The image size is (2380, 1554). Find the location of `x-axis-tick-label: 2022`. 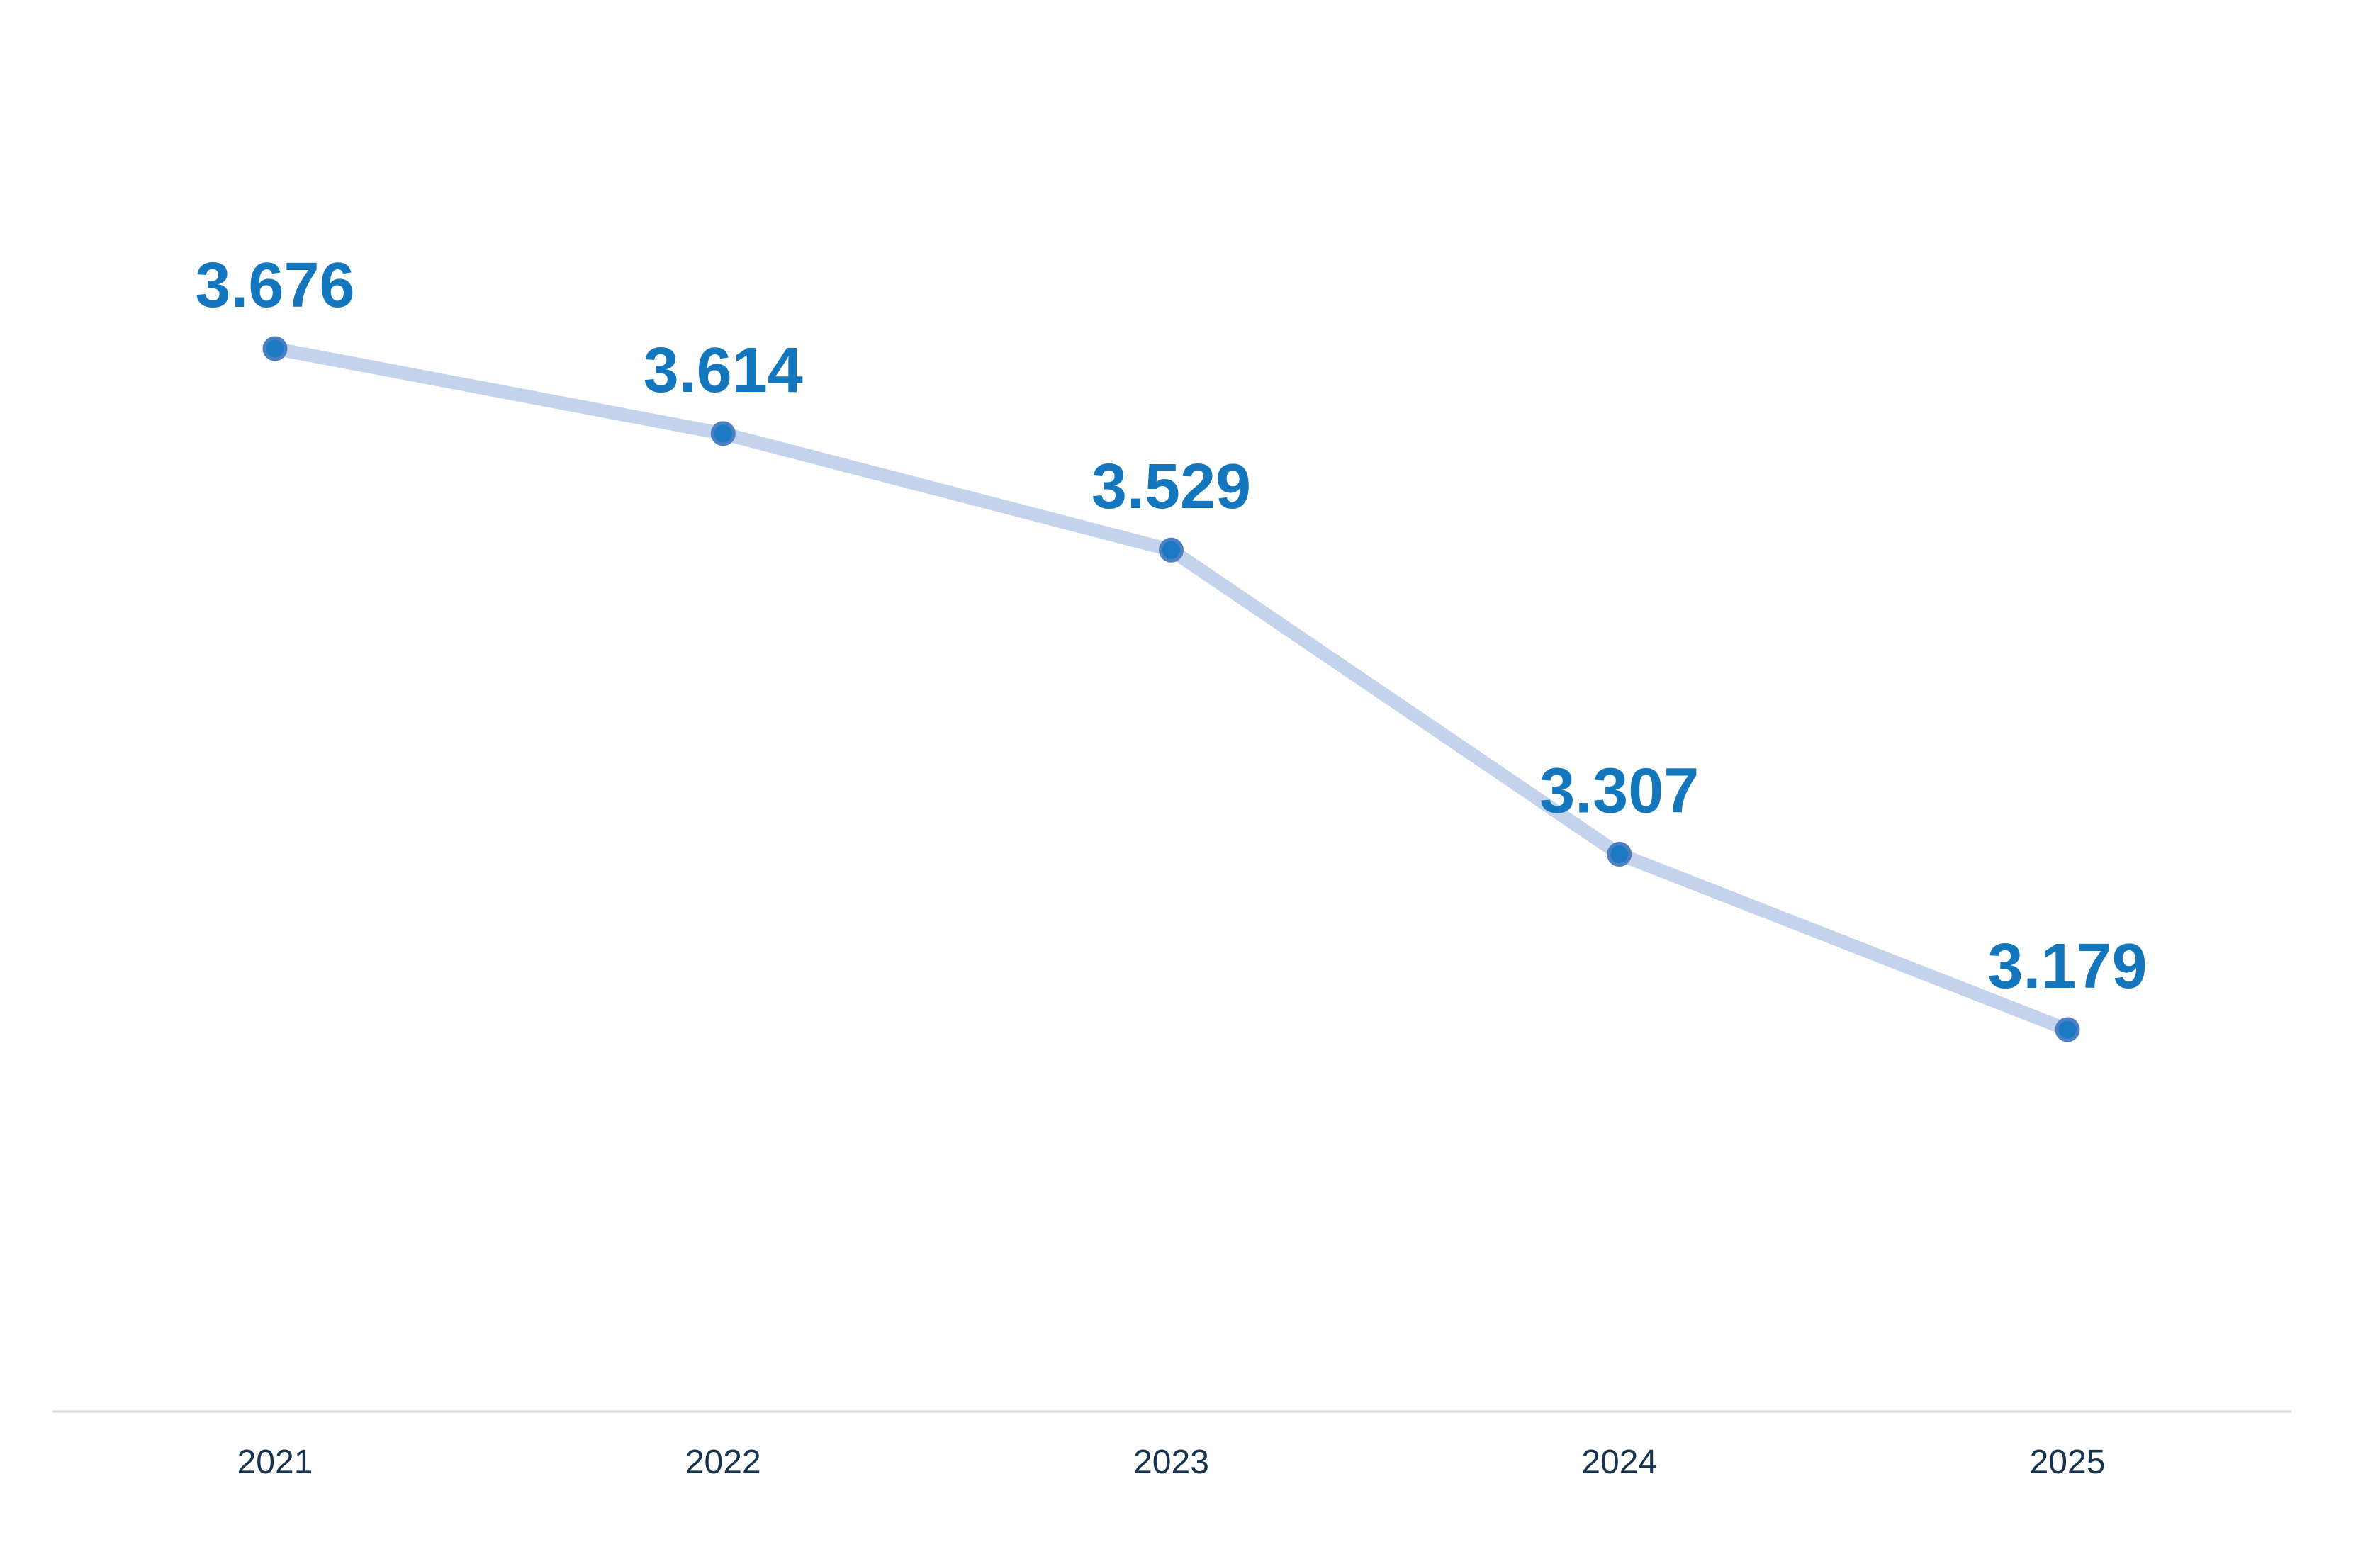

x-axis-tick-label: 2022 is located at coordinates (723, 1462).